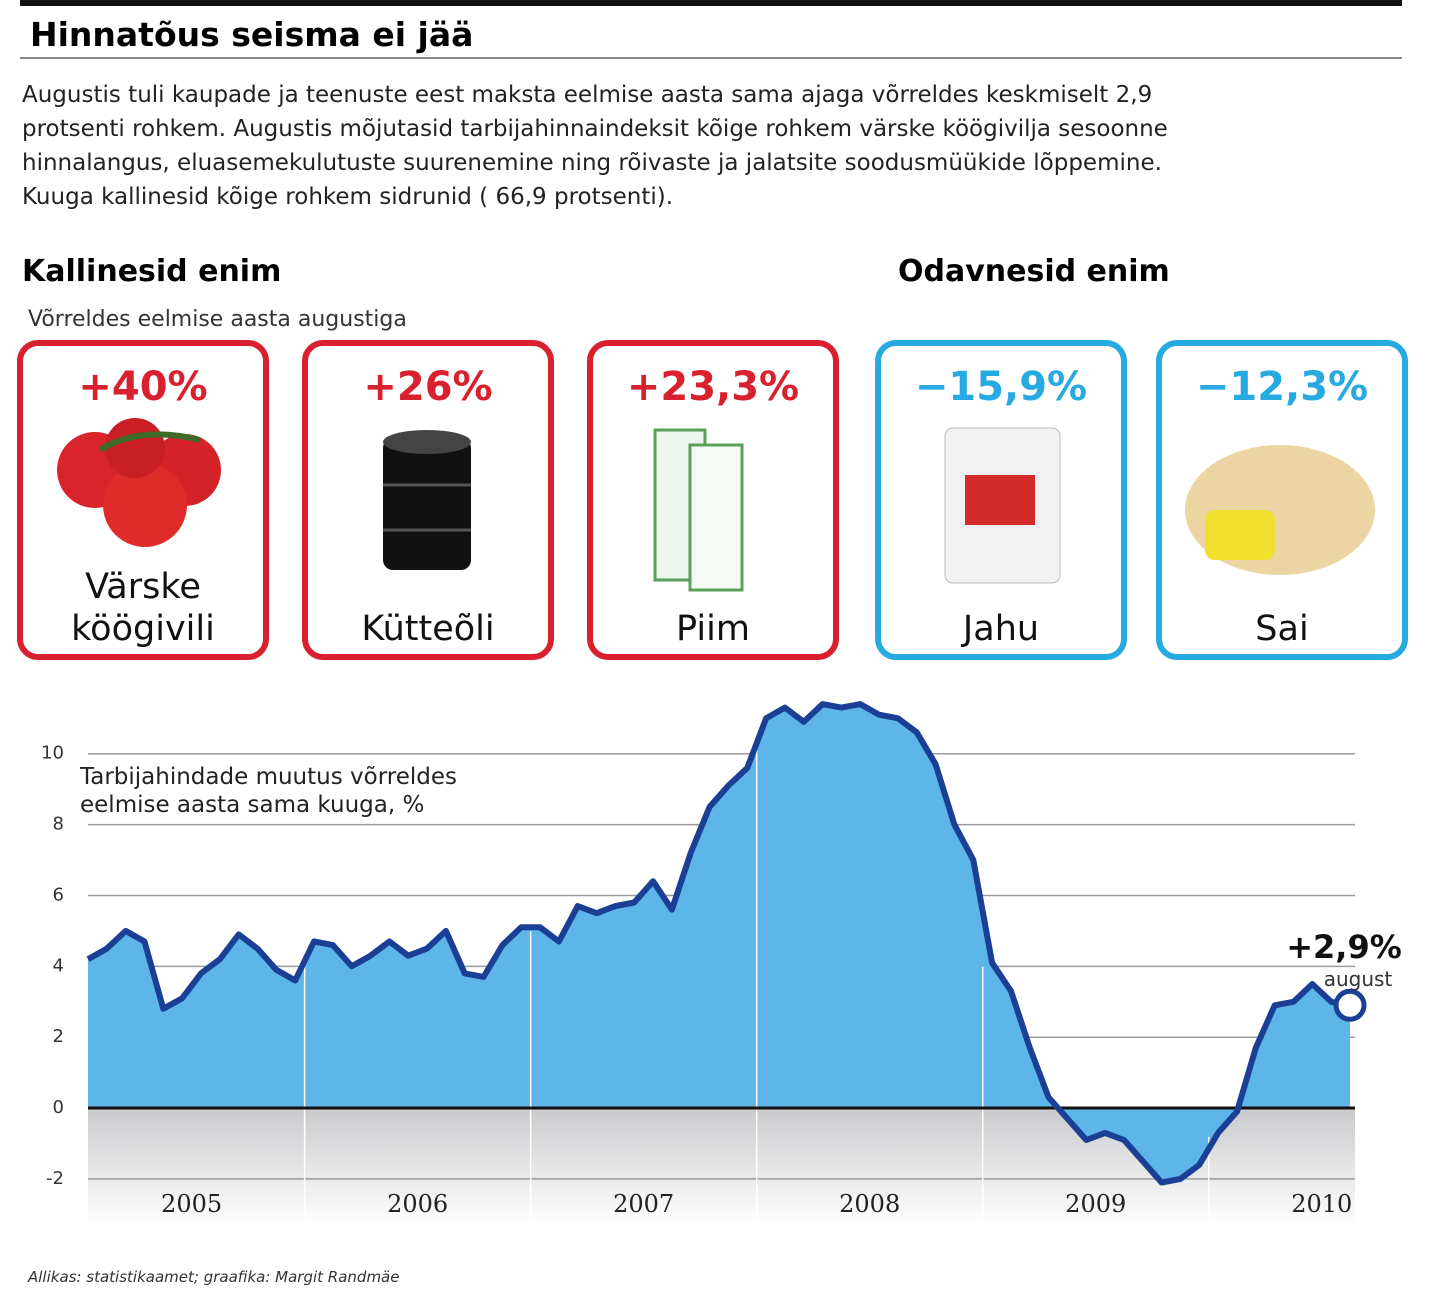  What do you see at coordinates (1281, 629) in the screenshot?
I see `item-name: Sai` at bounding box center [1281, 629].